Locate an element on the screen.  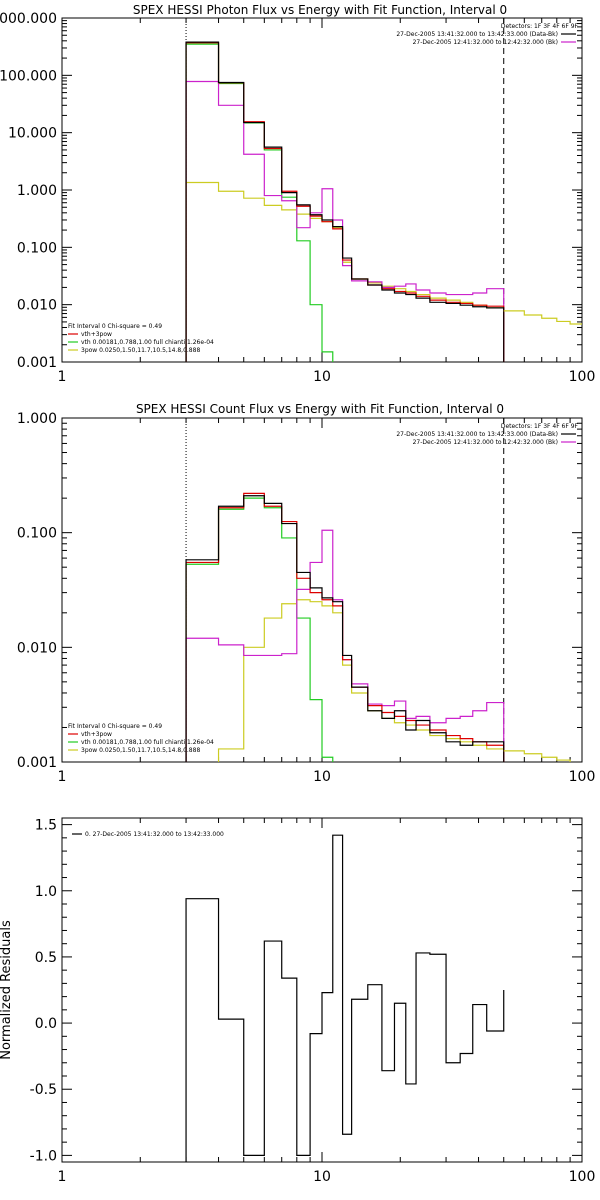
y-tick-label: 0.5 is located at coordinates (46, 958).